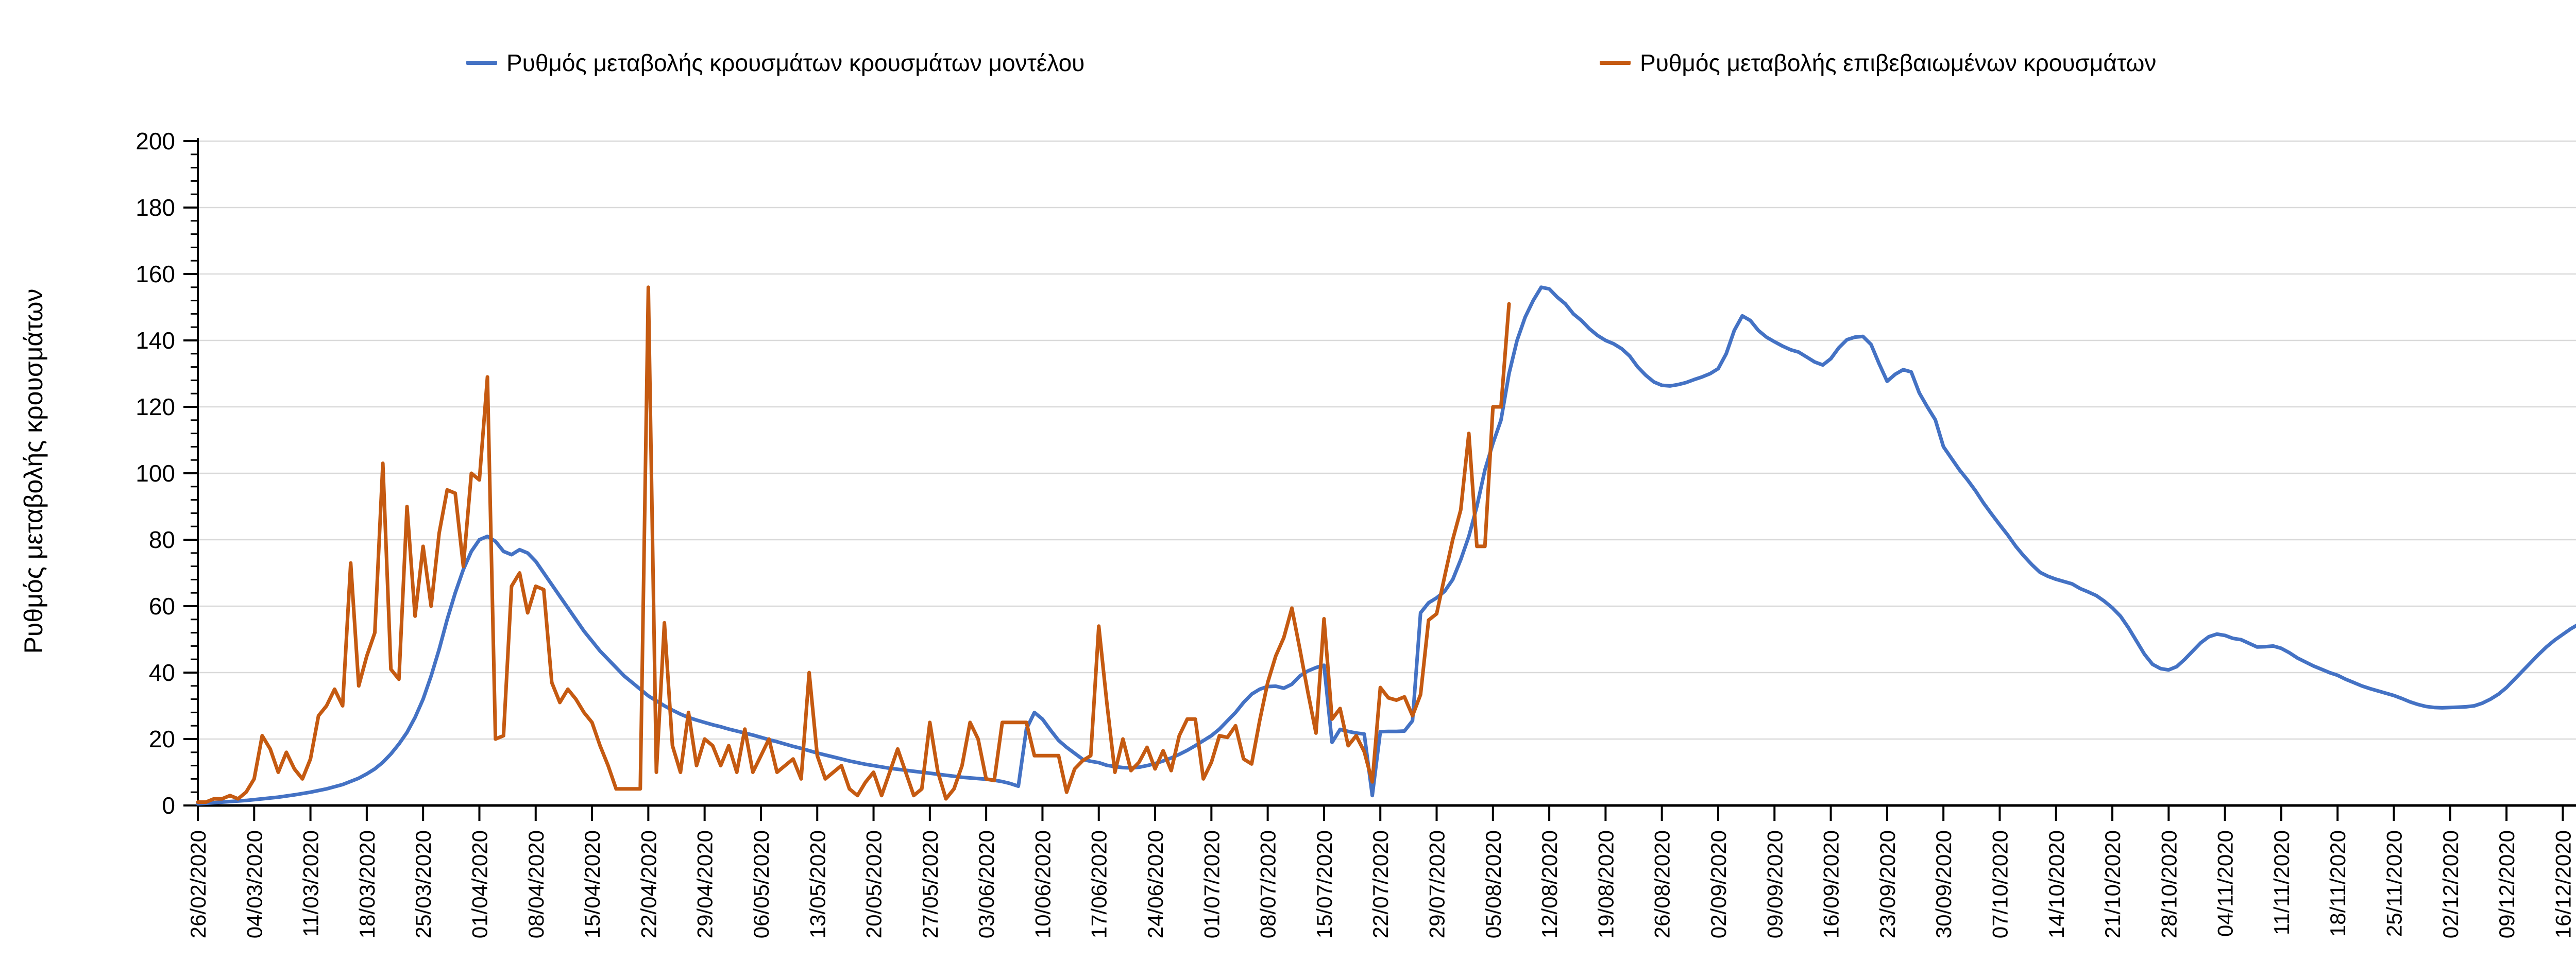  Describe the element at coordinates (1042, 884) in the screenshot. I see `x-tick-label: 10/06/2020` at that location.